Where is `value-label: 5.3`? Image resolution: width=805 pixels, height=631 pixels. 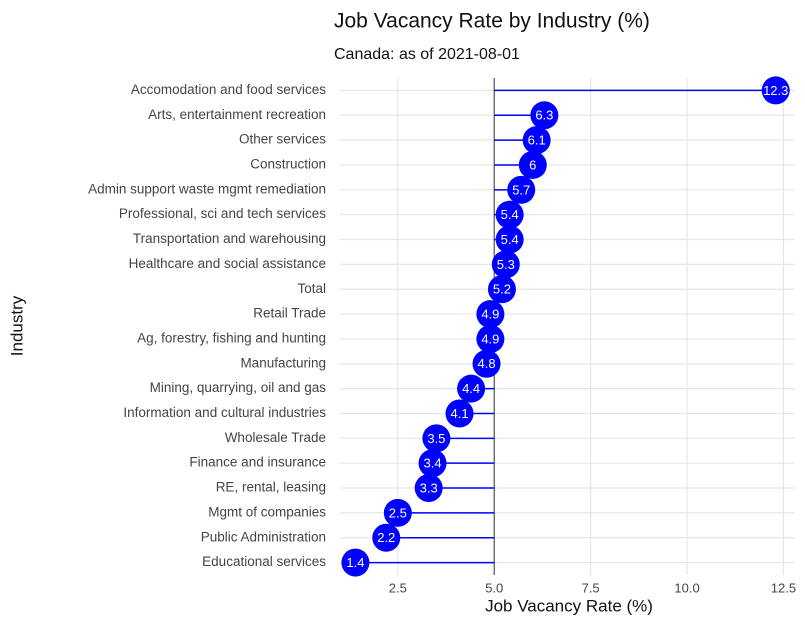
value-label: 5.3 is located at coordinates (506, 264).